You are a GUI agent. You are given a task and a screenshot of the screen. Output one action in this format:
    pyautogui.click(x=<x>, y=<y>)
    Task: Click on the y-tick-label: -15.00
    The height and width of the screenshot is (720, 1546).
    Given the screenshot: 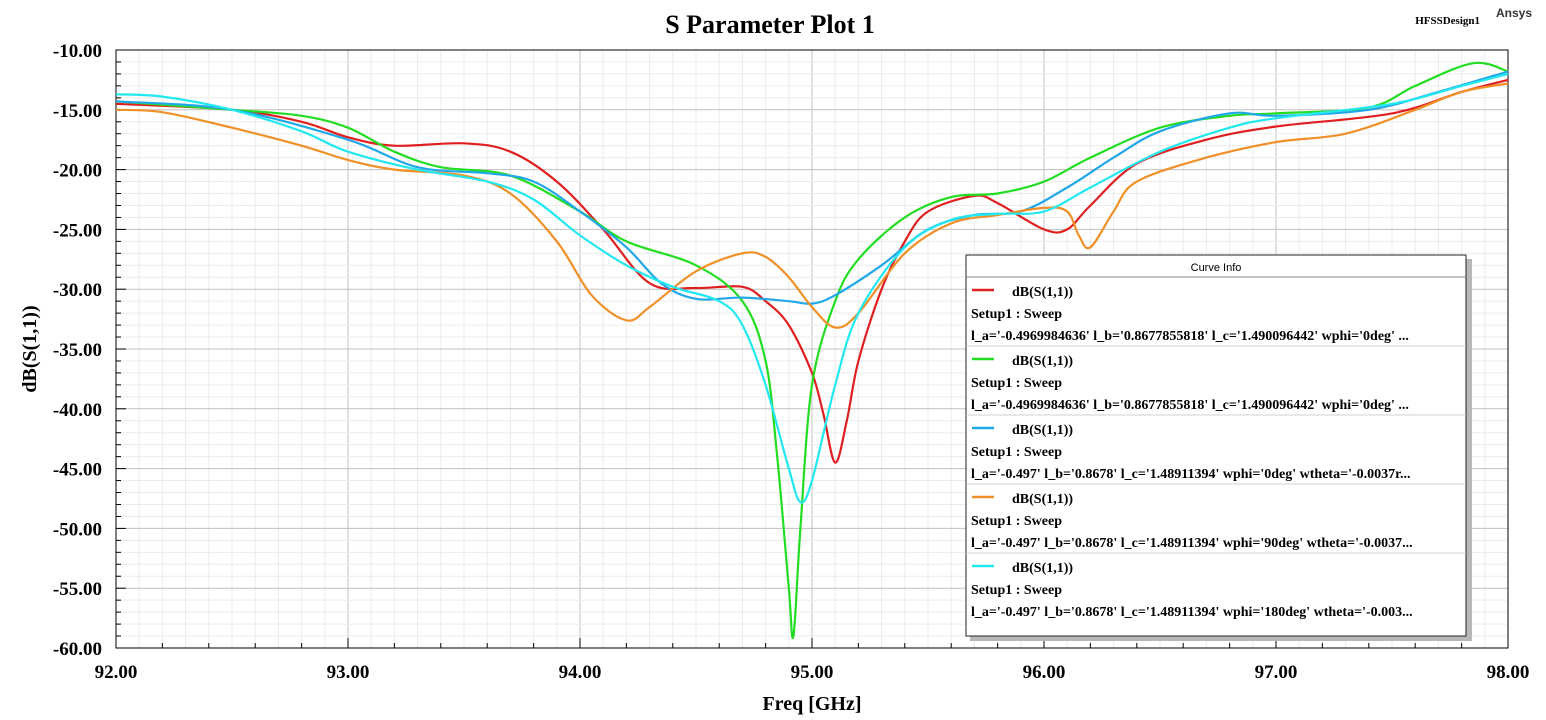 What is the action you would take?
    pyautogui.click(x=77, y=111)
    